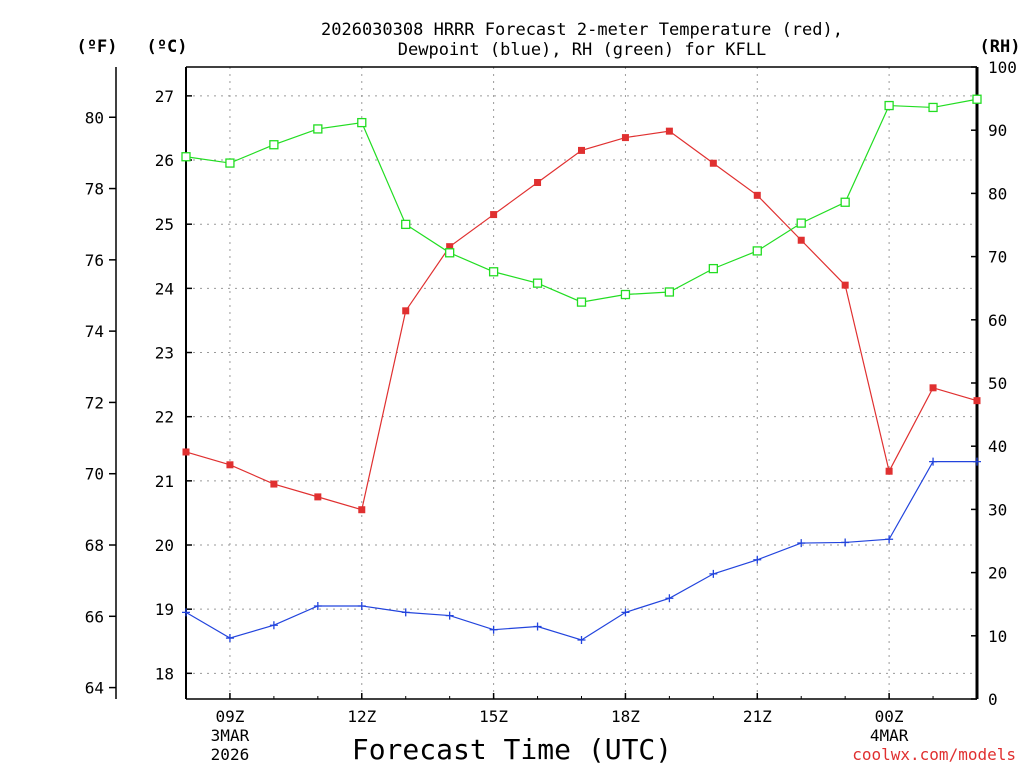  I want to click on rh-tick-label: 60, so click(997, 320).